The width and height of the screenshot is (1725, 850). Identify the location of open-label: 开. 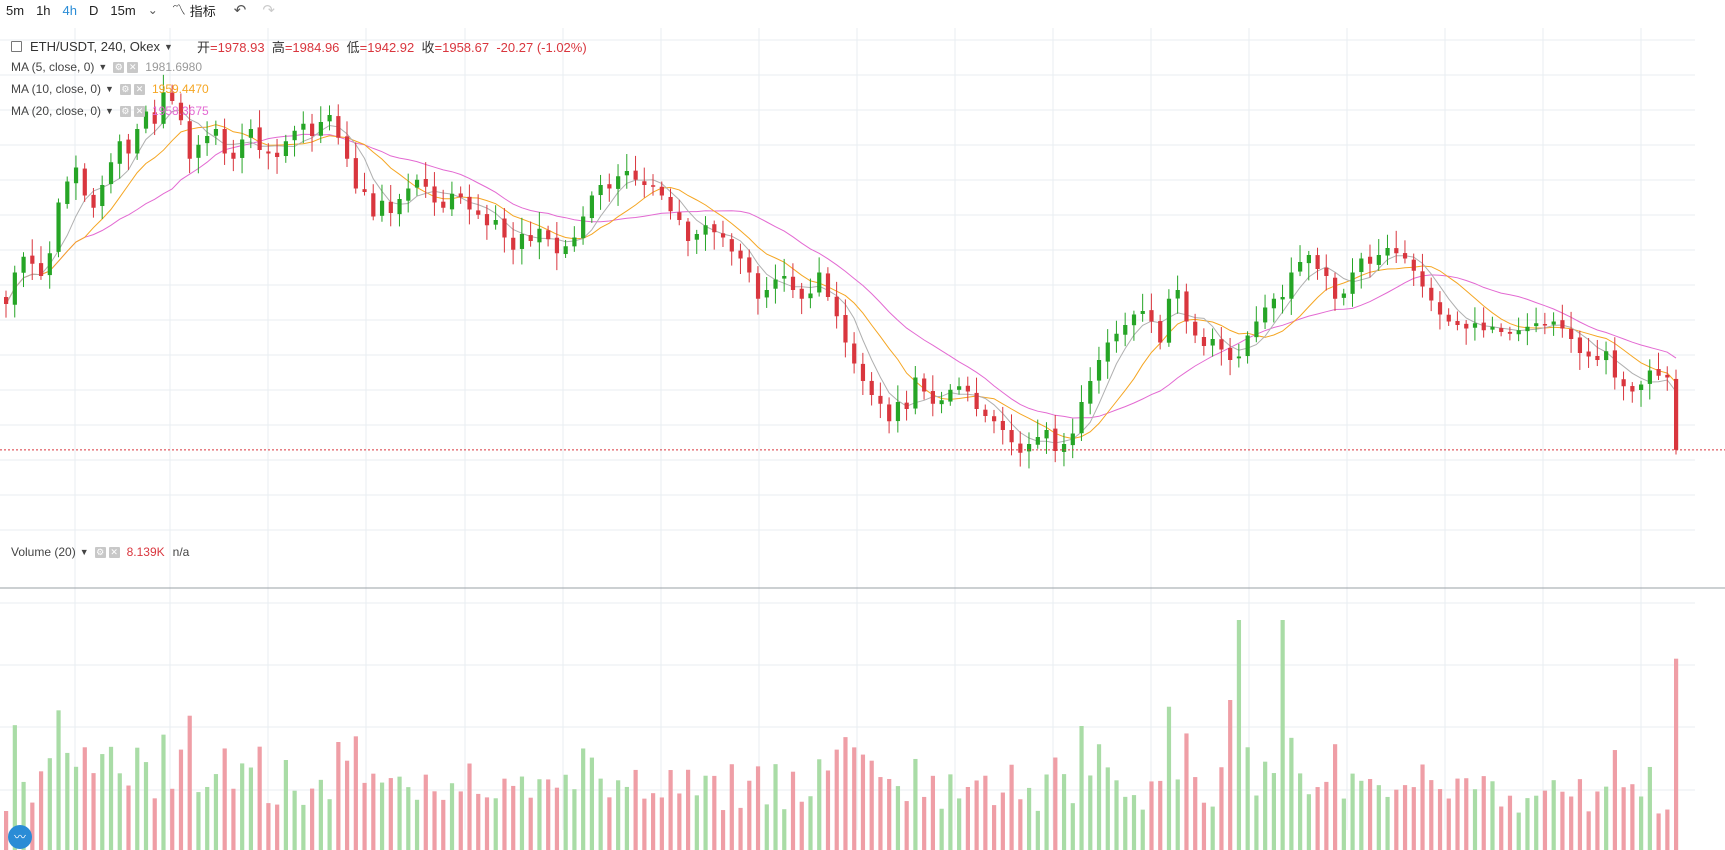
(203, 47).